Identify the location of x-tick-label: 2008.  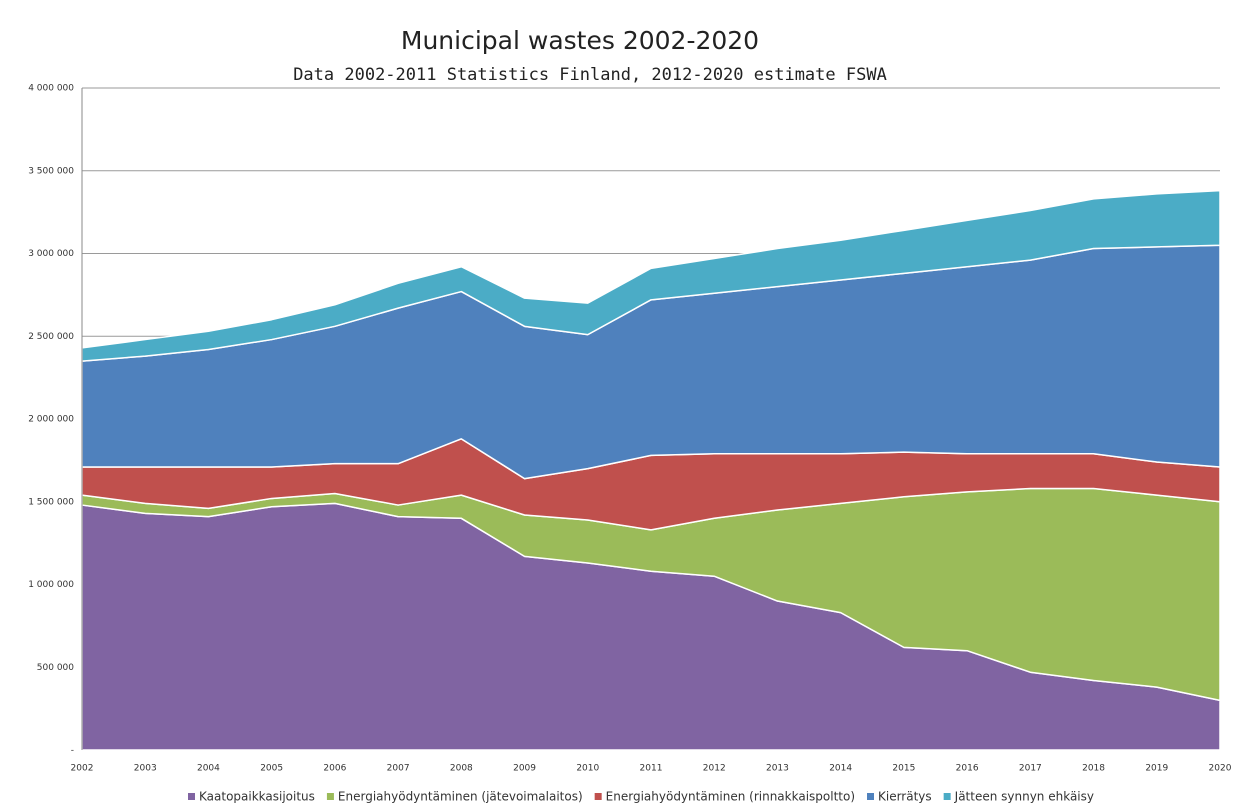
(461, 769).